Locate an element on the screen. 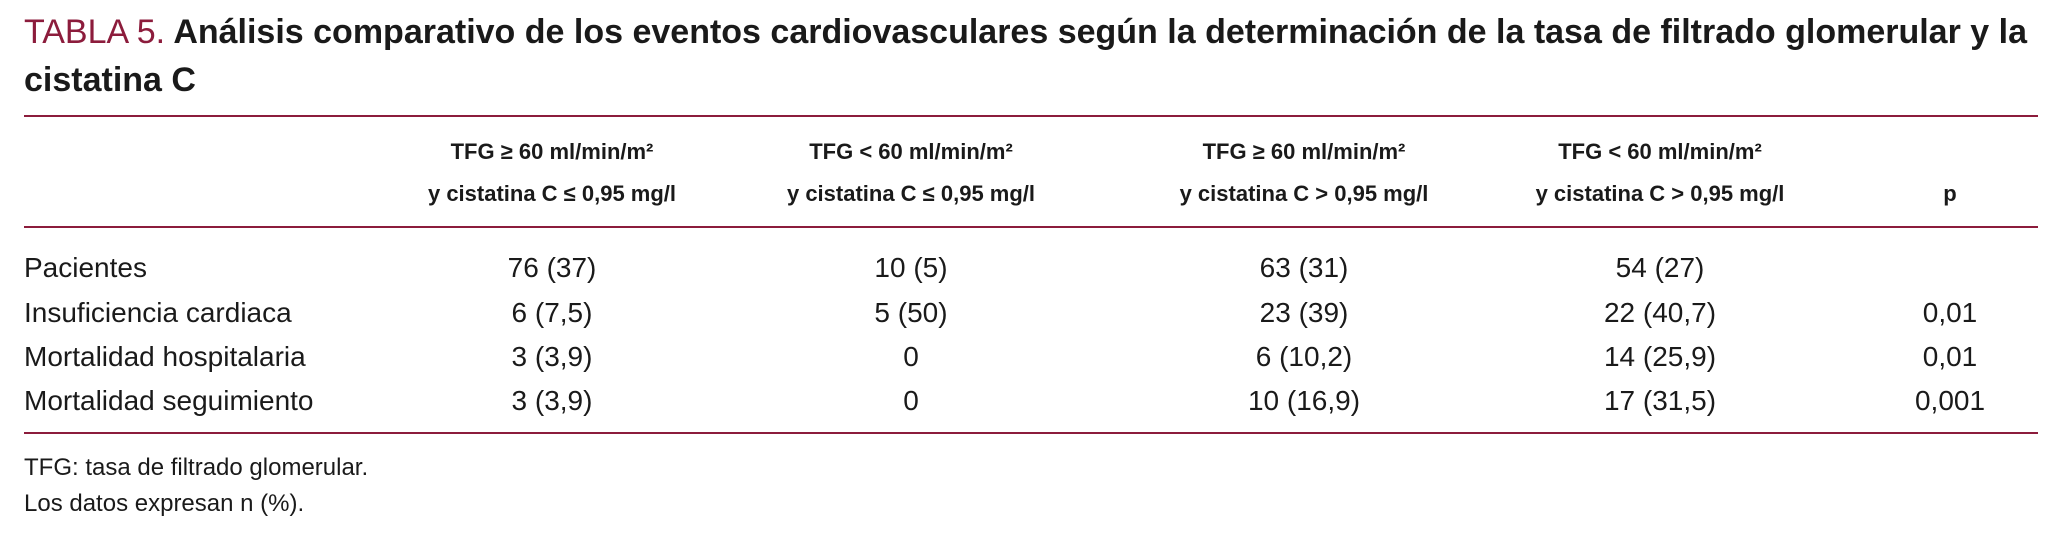 The width and height of the screenshot is (2058, 545). row-label: Pacientes is located at coordinates (85, 267).